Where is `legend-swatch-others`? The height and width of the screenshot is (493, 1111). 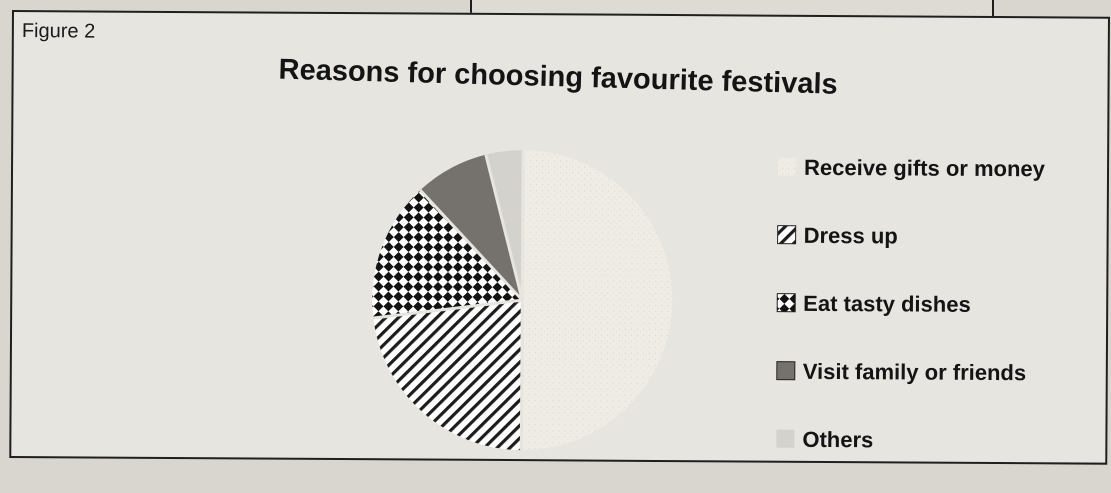
legend-swatch-others is located at coordinates (785, 438).